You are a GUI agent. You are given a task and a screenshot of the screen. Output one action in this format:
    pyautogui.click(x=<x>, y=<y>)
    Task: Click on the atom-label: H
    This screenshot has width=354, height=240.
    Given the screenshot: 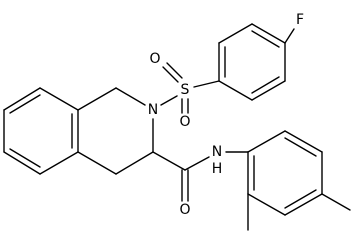 What is the action you would take?
    pyautogui.click(x=217, y=169)
    